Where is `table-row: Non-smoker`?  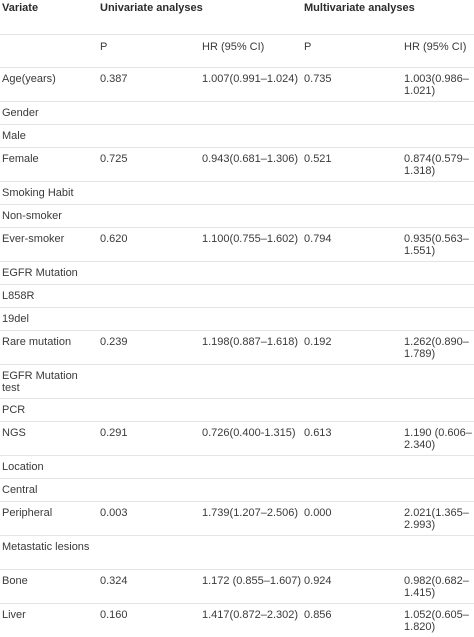
table-row: Non-smoker is located at coordinates (237, 216).